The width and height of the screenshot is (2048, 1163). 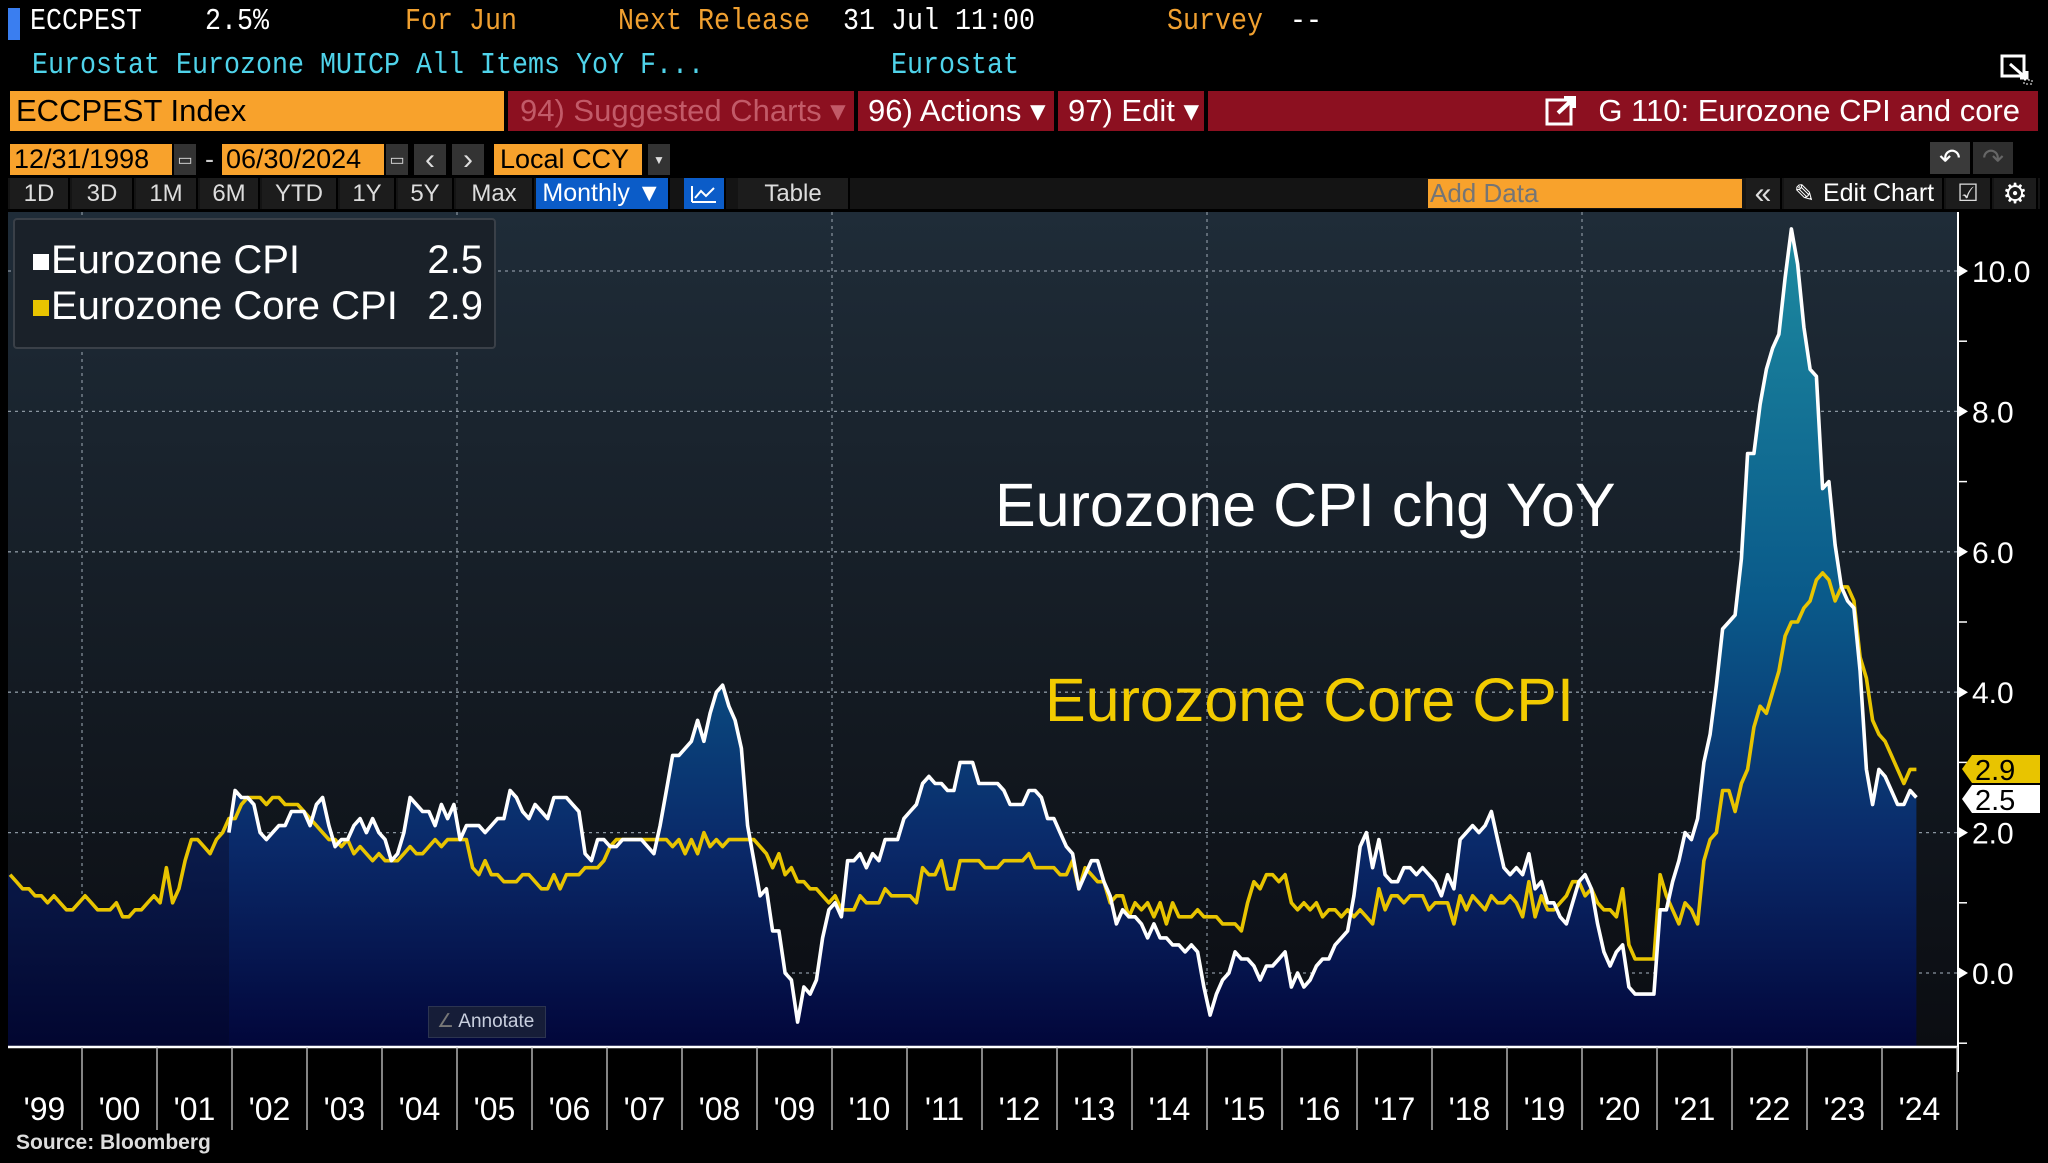 I want to click on legend-swatch-core-cpi, so click(x=41, y=308).